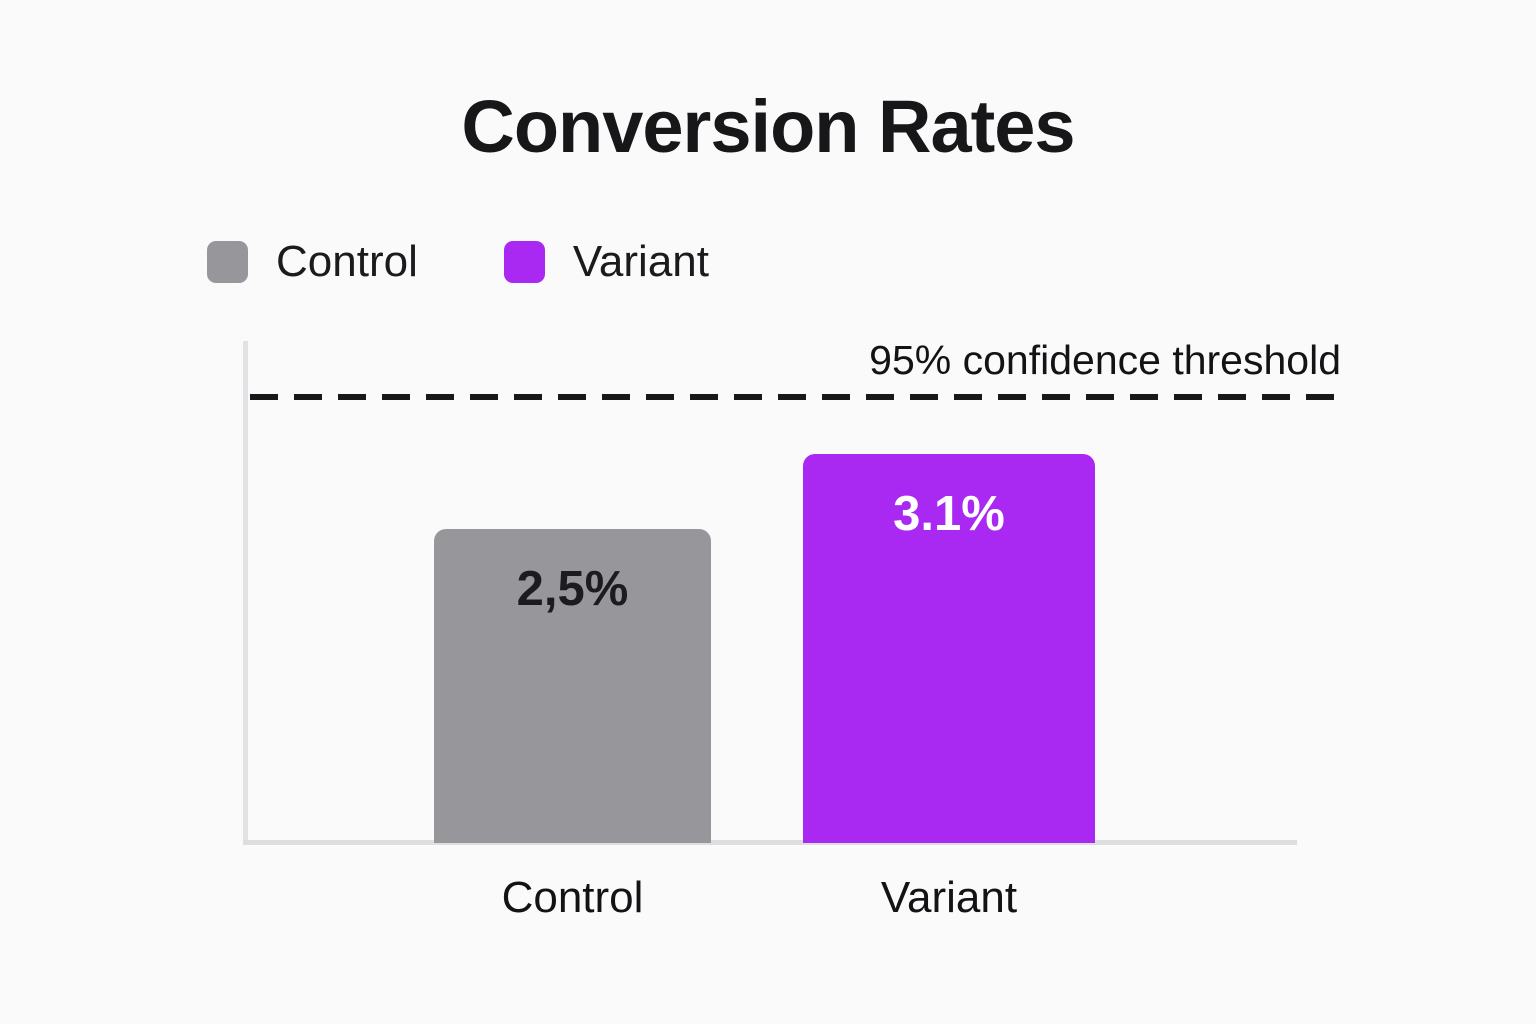 The height and width of the screenshot is (1024, 1536). What do you see at coordinates (572, 897) in the screenshot?
I see `x-label-control: Control` at bounding box center [572, 897].